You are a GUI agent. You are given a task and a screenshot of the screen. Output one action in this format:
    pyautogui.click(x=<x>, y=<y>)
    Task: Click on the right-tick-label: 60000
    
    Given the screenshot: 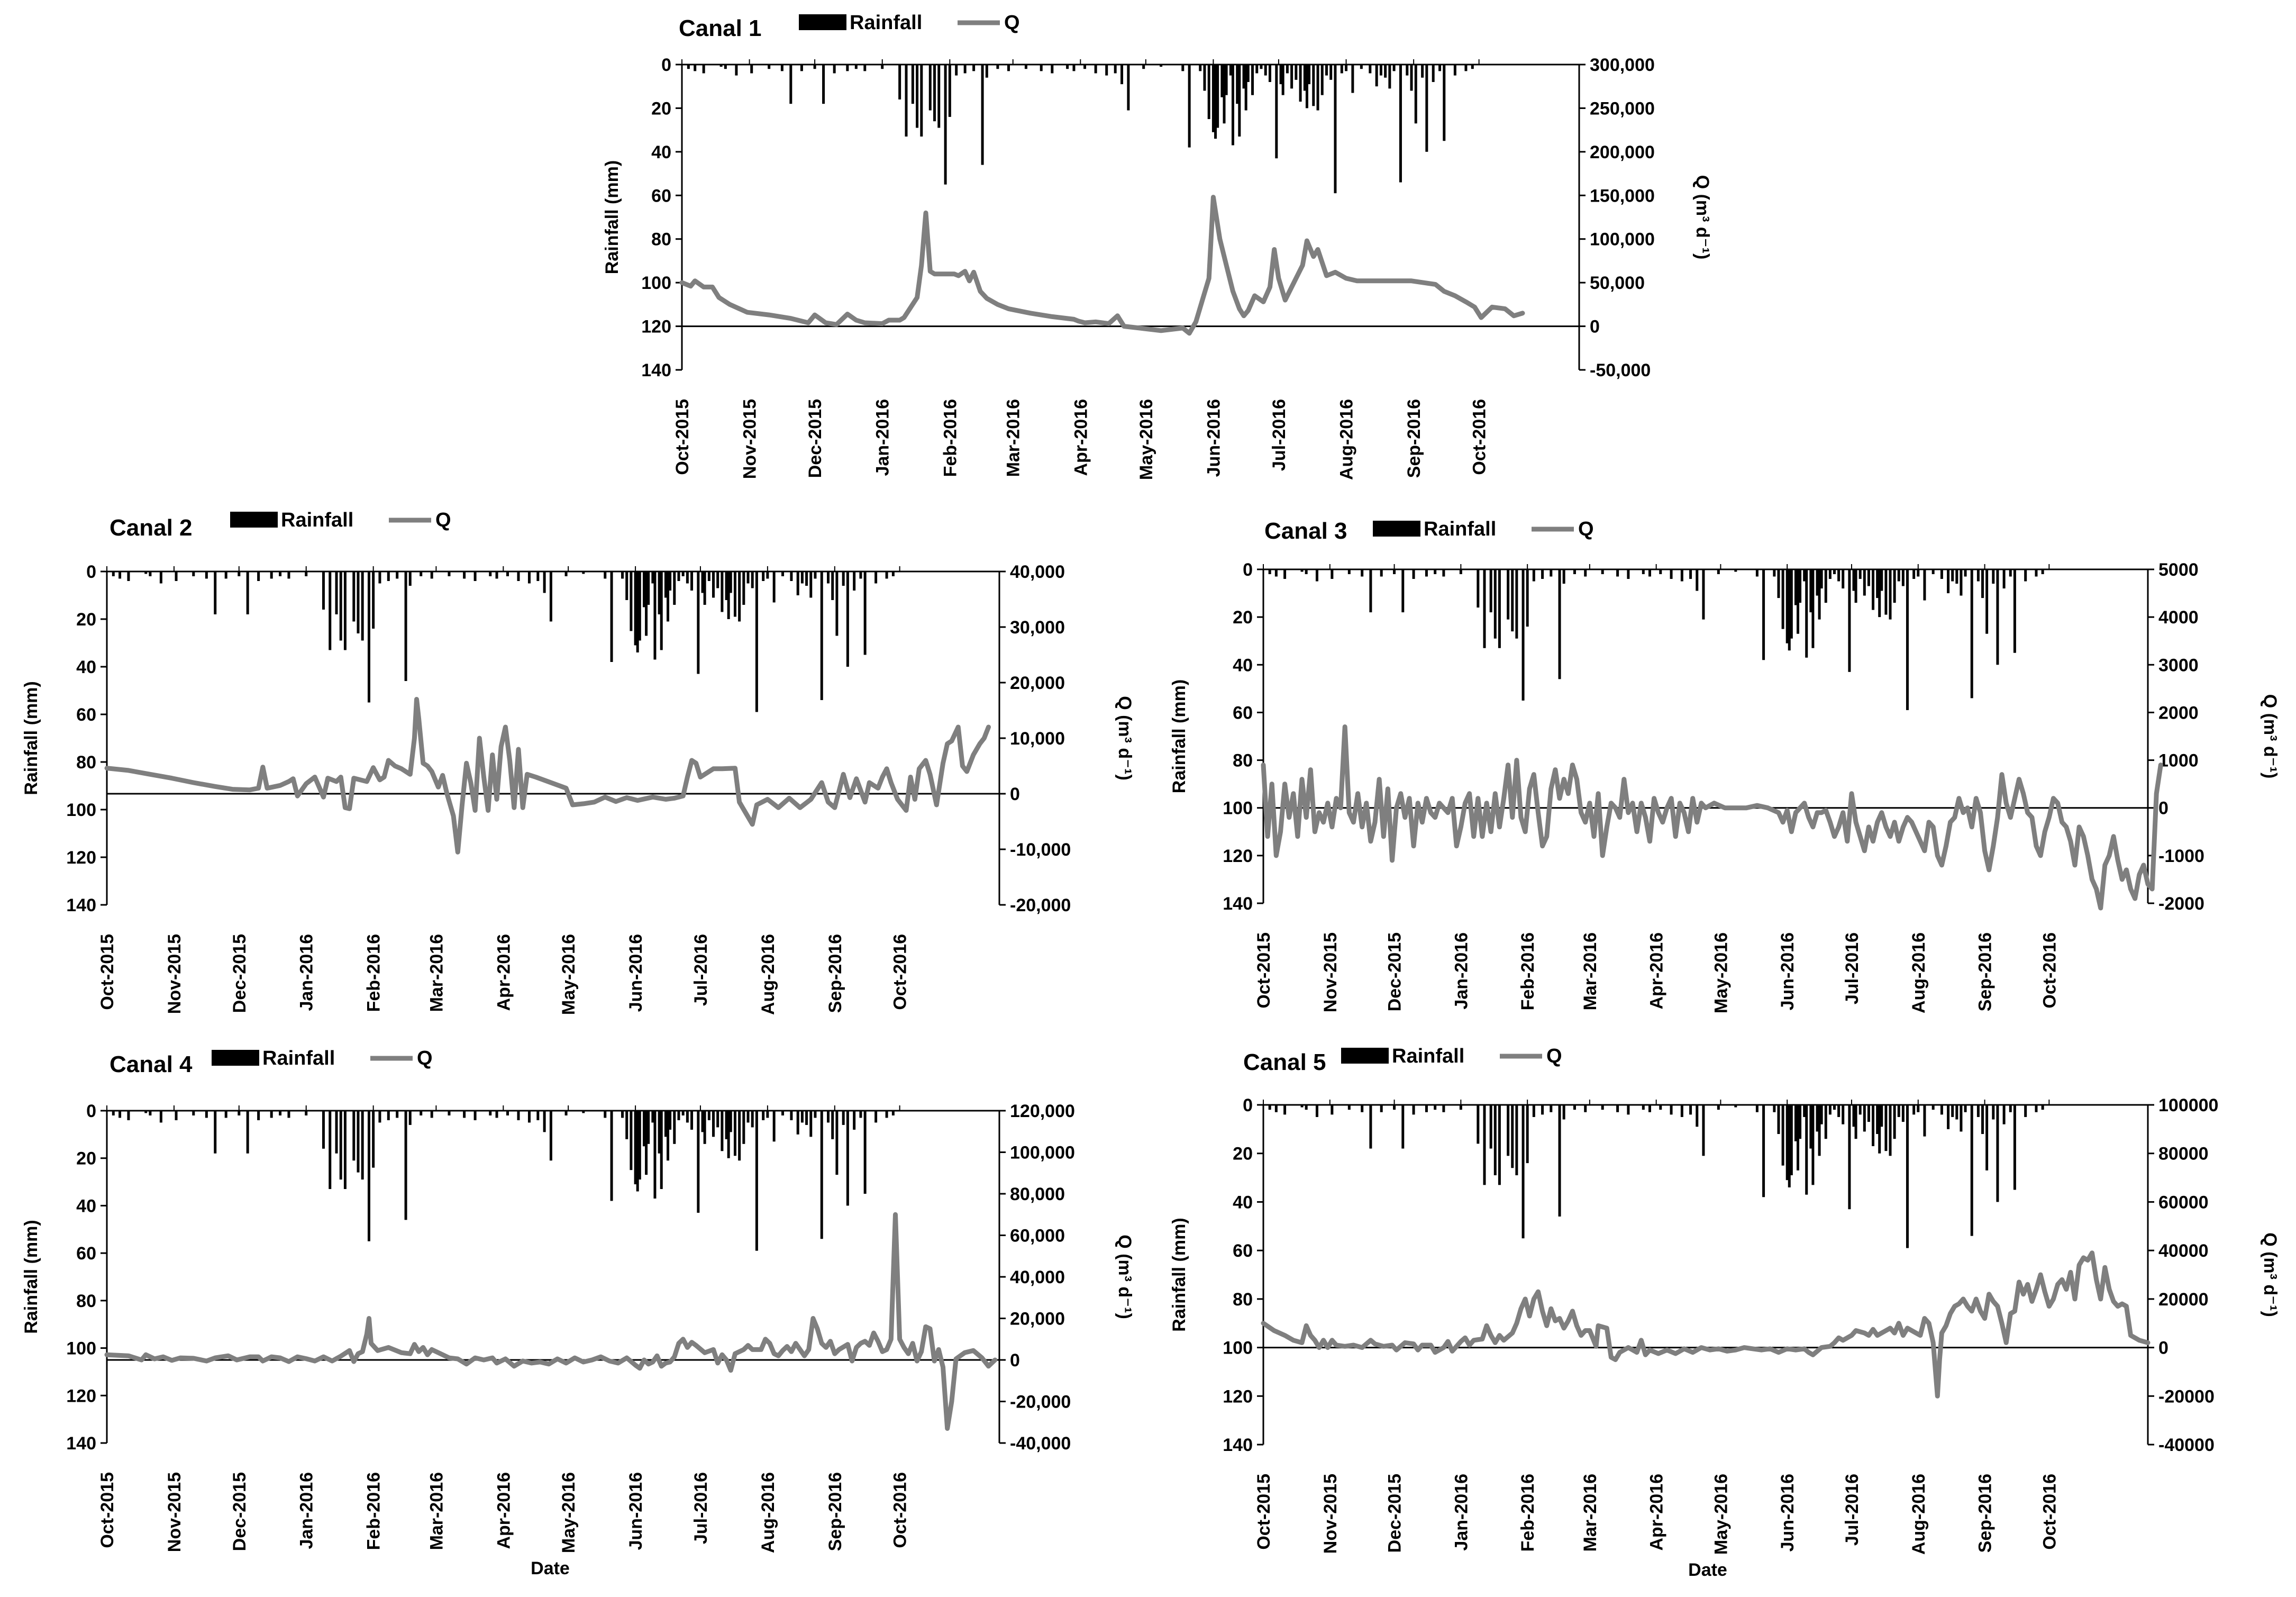 What is the action you would take?
    pyautogui.click(x=2183, y=1202)
    